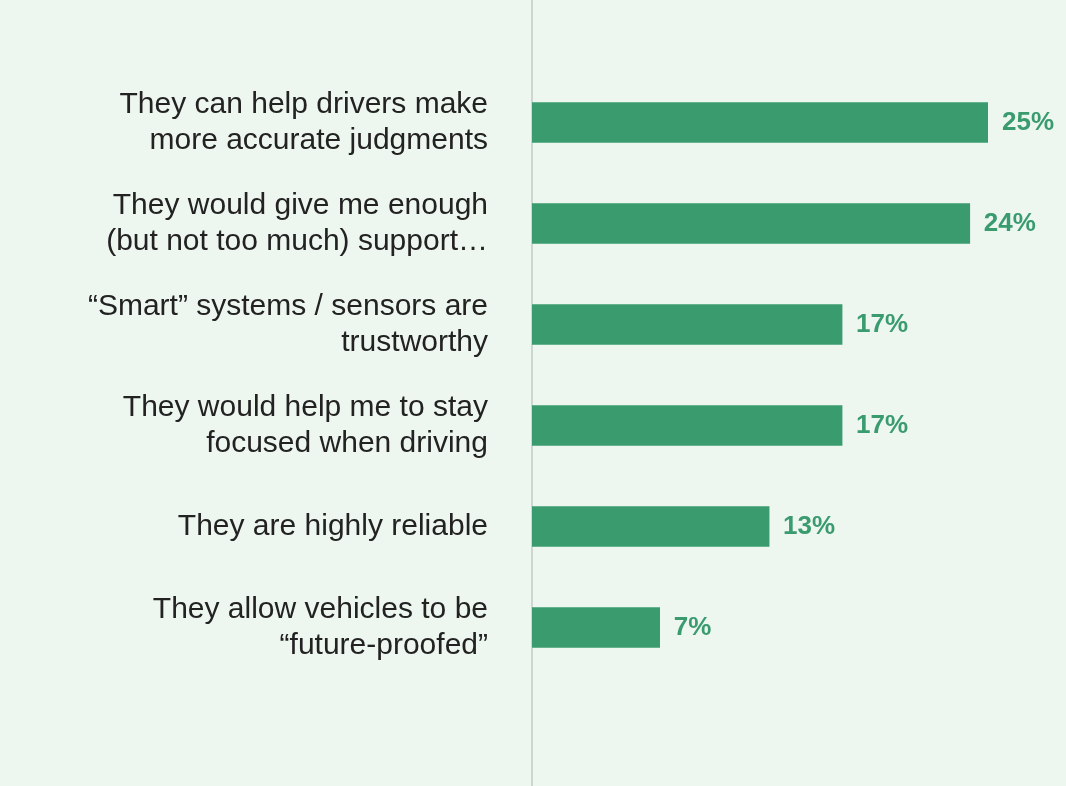  Describe the element at coordinates (1028, 120) in the screenshot. I see `data-label: 25%` at that location.